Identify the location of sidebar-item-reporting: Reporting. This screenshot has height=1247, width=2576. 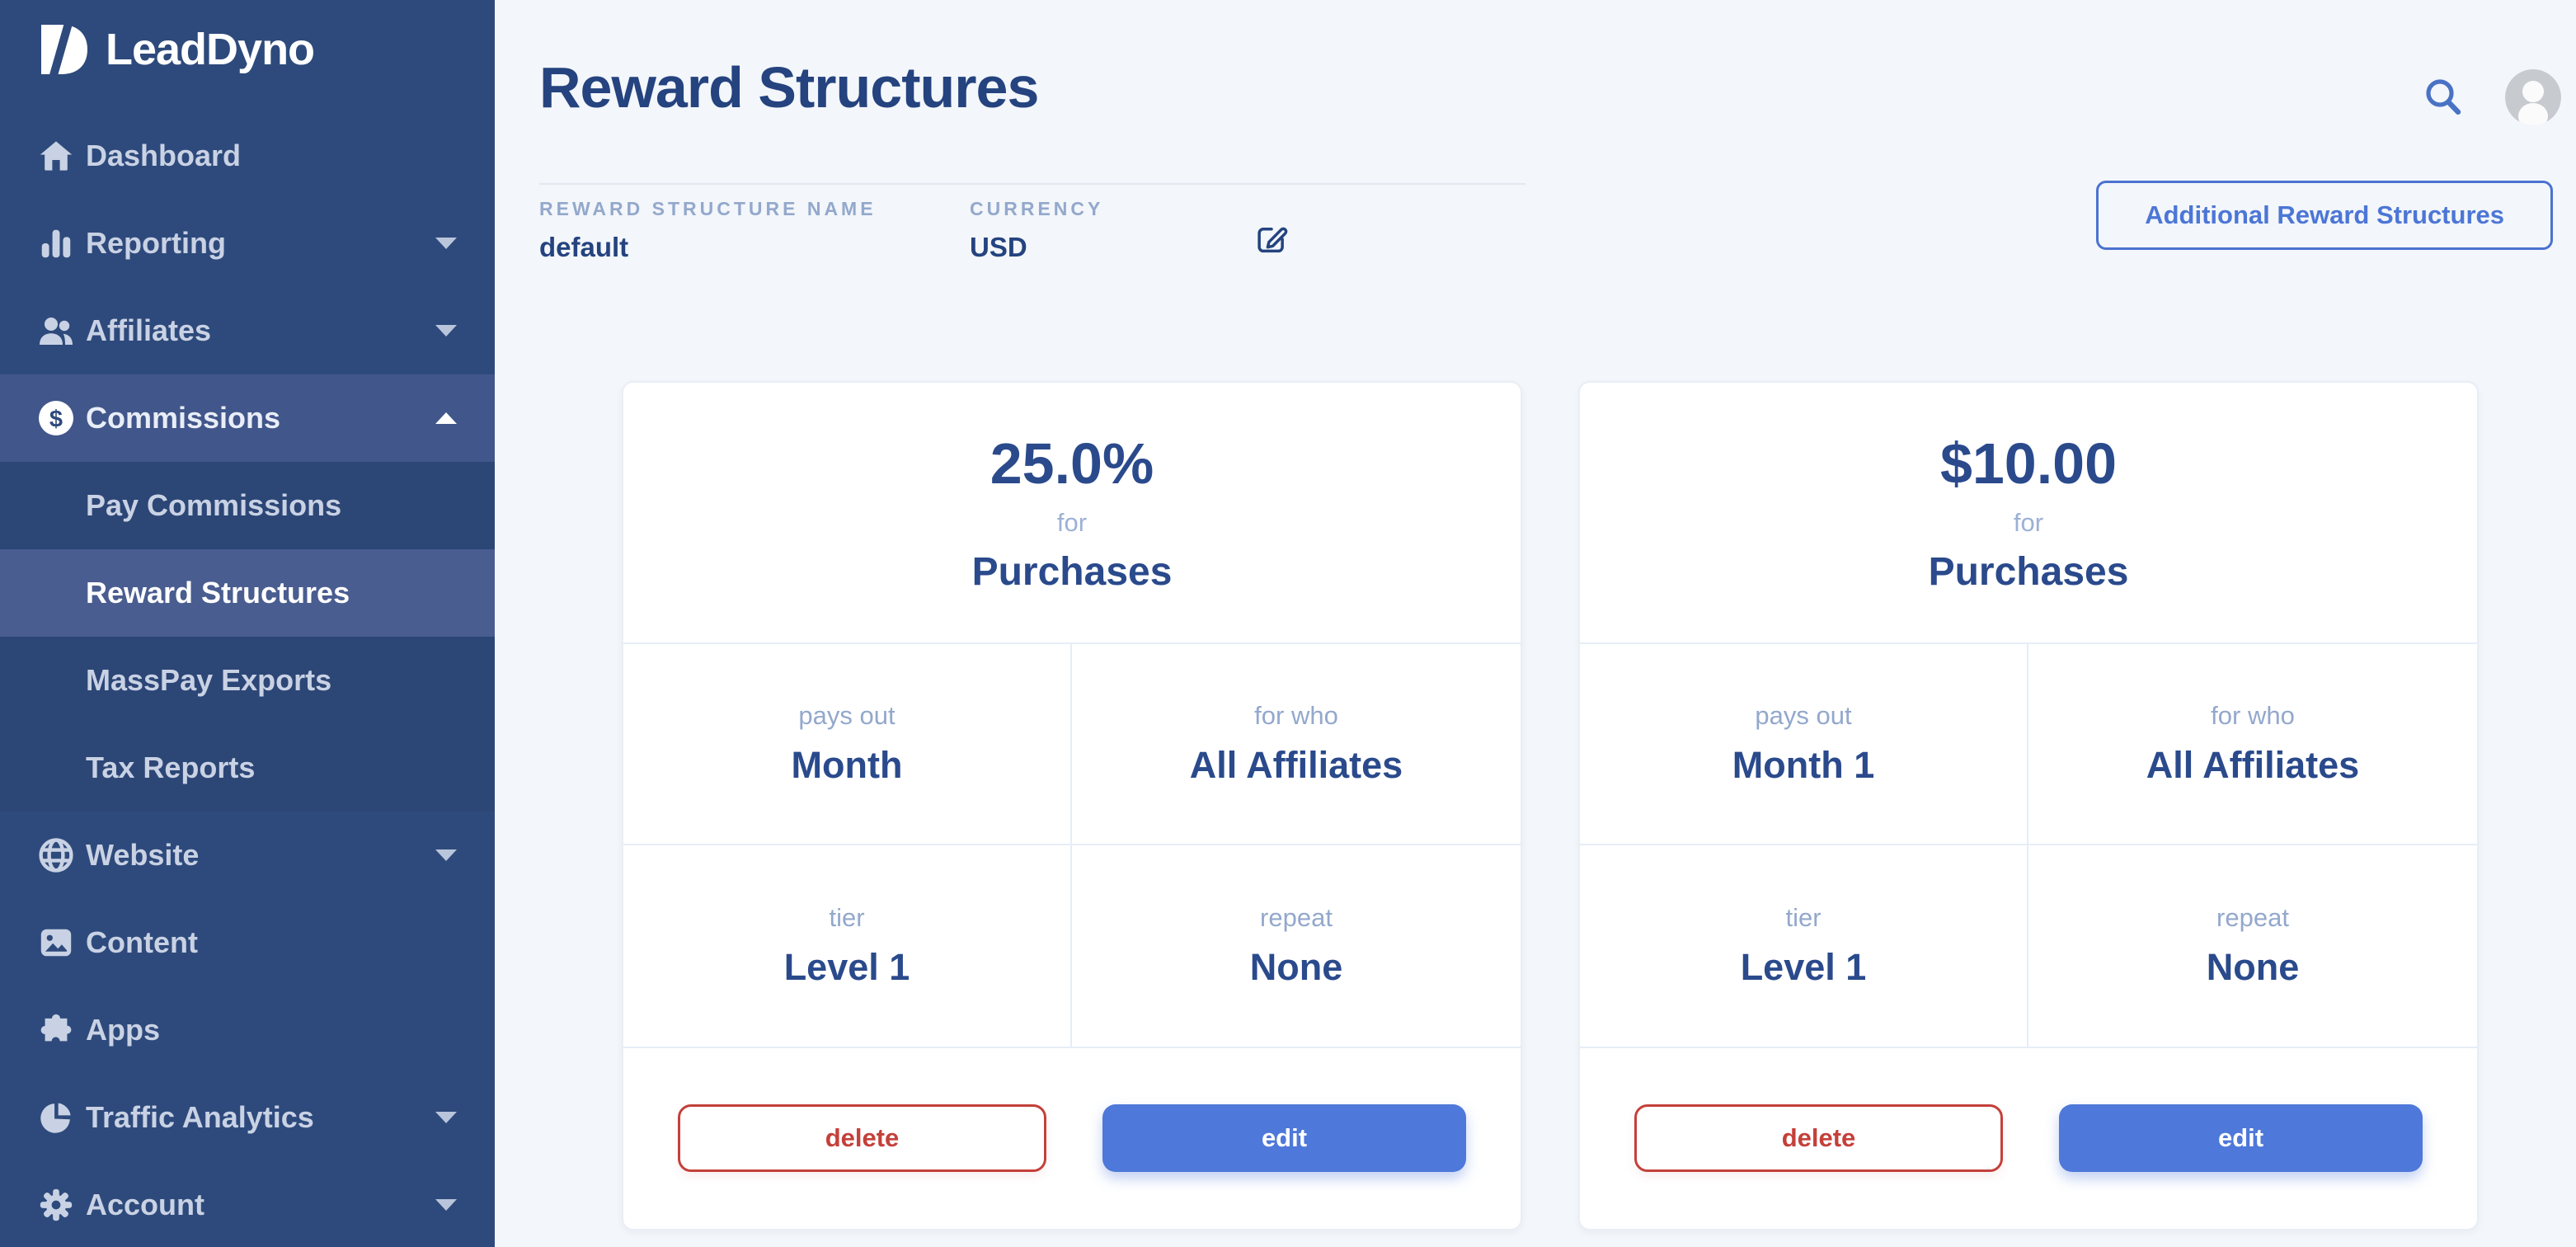
(247, 244).